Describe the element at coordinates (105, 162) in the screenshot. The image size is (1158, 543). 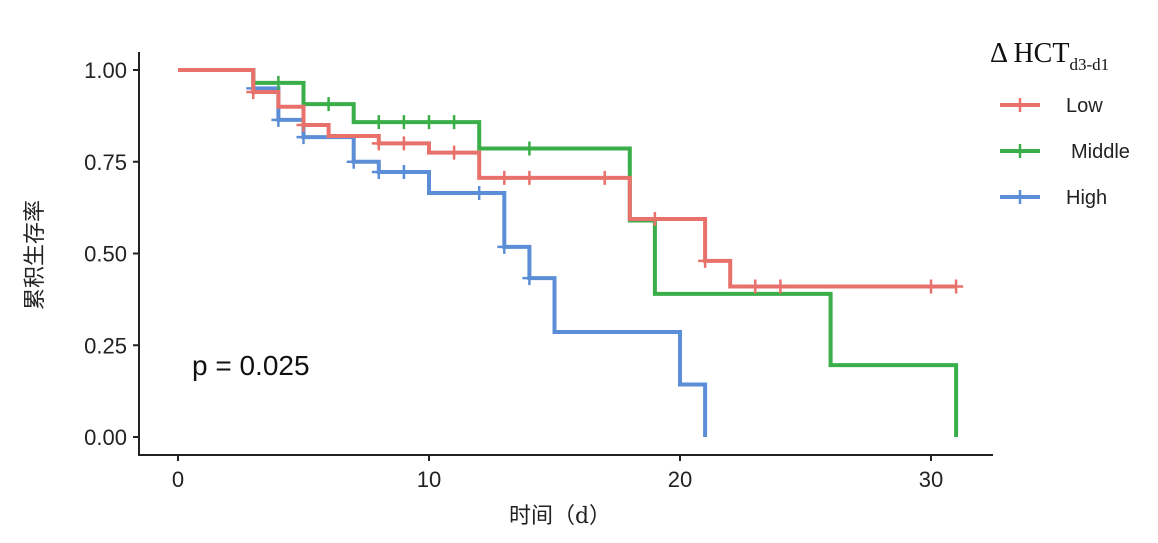
I see `y-tick-label: 0.75` at that location.